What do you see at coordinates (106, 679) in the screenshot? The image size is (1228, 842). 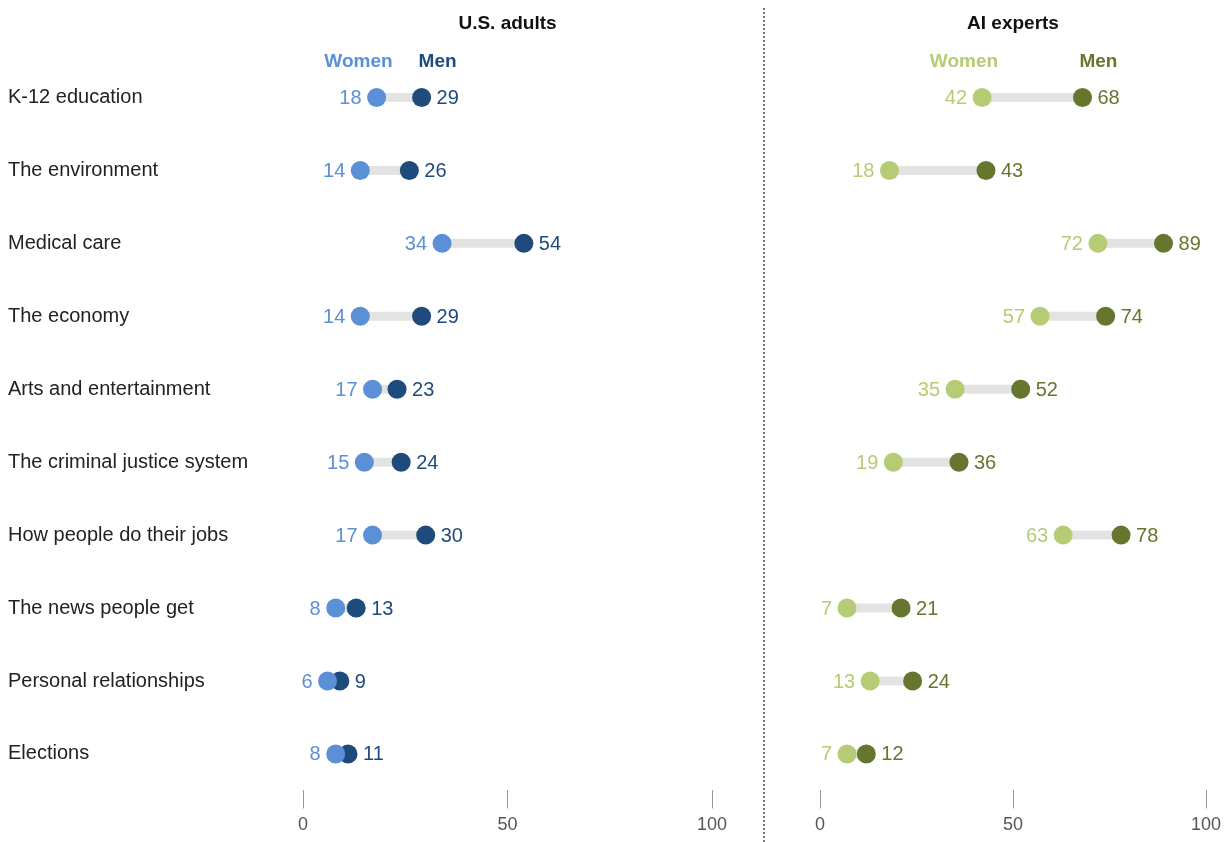 I see `y-tick-label: Personal relationships` at bounding box center [106, 679].